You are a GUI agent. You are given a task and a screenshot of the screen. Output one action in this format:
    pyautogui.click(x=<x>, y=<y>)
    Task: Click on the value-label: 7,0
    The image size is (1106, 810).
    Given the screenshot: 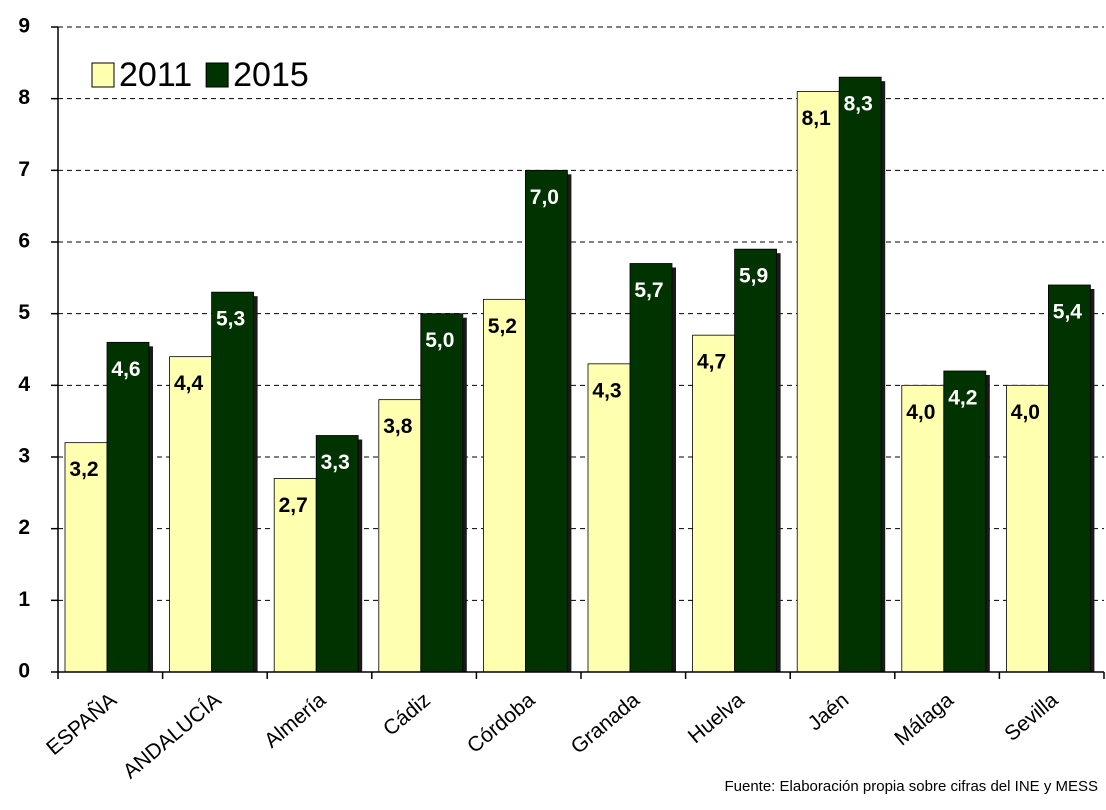 What is the action you would take?
    pyautogui.click(x=544, y=197)
    